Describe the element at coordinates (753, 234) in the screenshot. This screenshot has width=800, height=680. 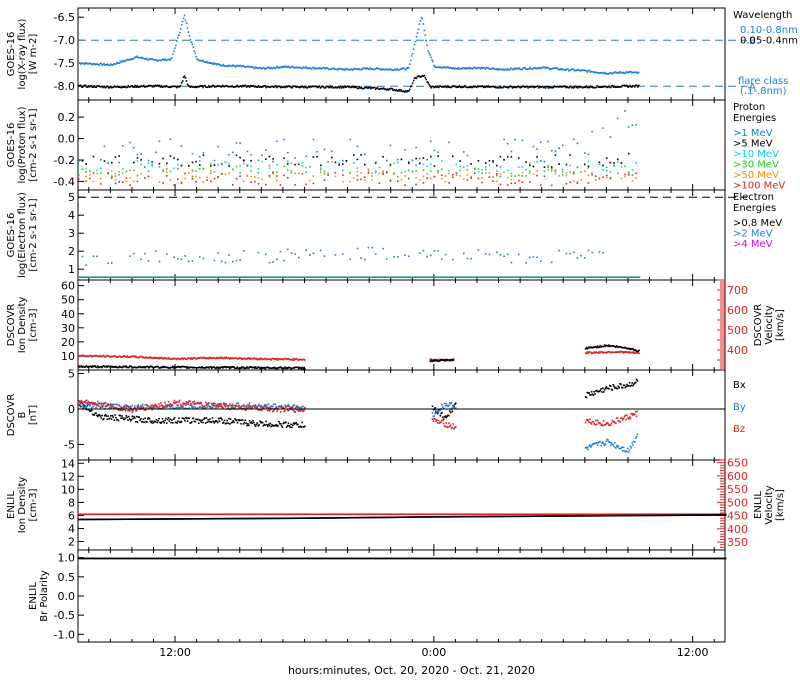
I see `legend-entry: >2 MeV` at that location.